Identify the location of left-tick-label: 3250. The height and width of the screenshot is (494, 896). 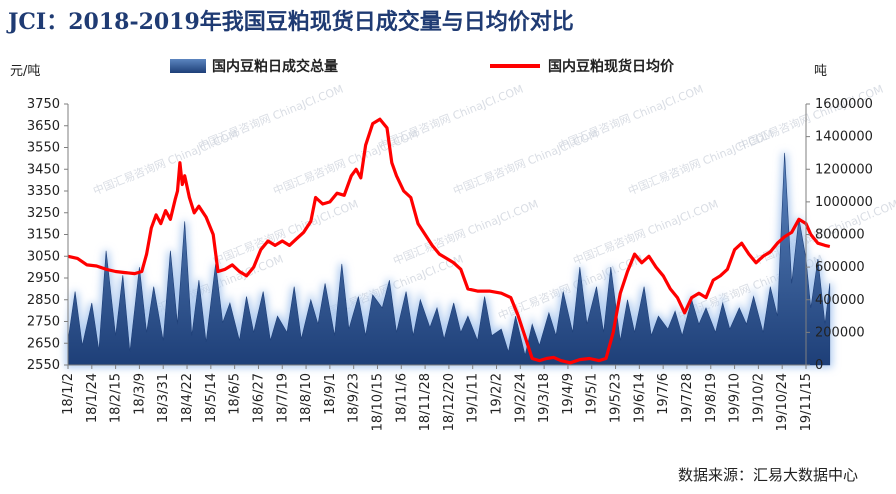
(43, 213).